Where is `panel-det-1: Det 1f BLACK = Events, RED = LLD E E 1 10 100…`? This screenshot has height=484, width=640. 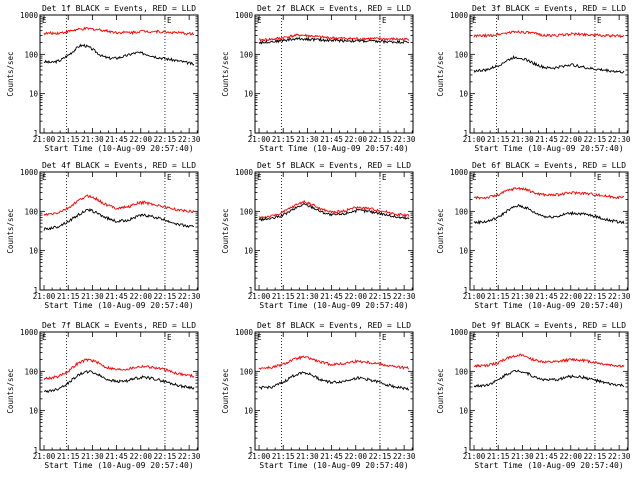
panel-det-1: Det 1f BLACK = Events, RED = LLD E E 1 10 100… is located at coordinates (103, 78).